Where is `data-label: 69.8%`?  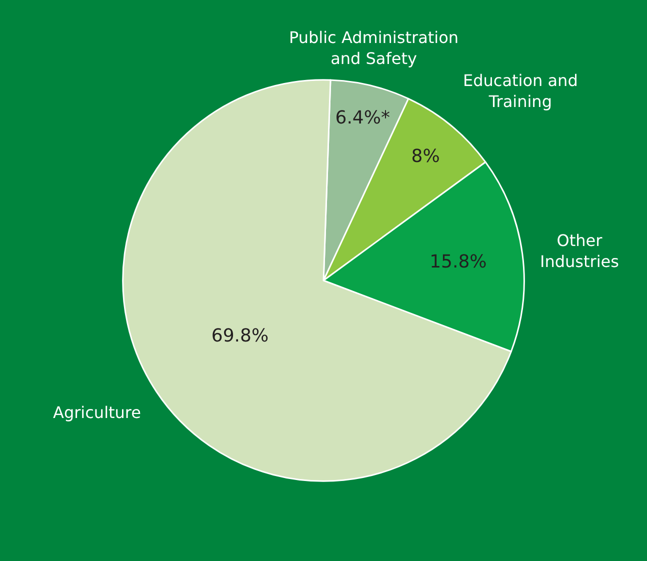
data-label: 69.8% is located at coordinates (240, 336).